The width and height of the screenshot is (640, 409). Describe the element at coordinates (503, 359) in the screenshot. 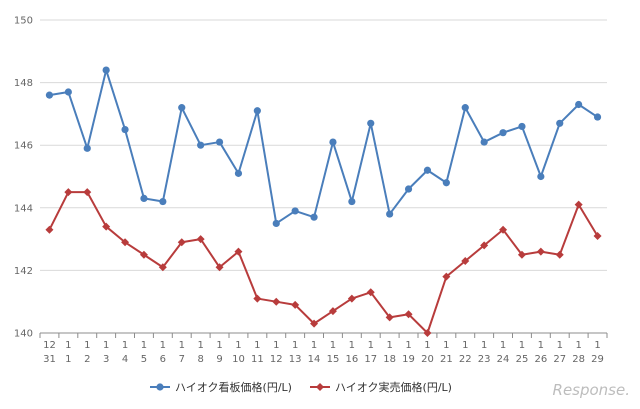

I see `x-tick-label-bottom: 24` at that location.